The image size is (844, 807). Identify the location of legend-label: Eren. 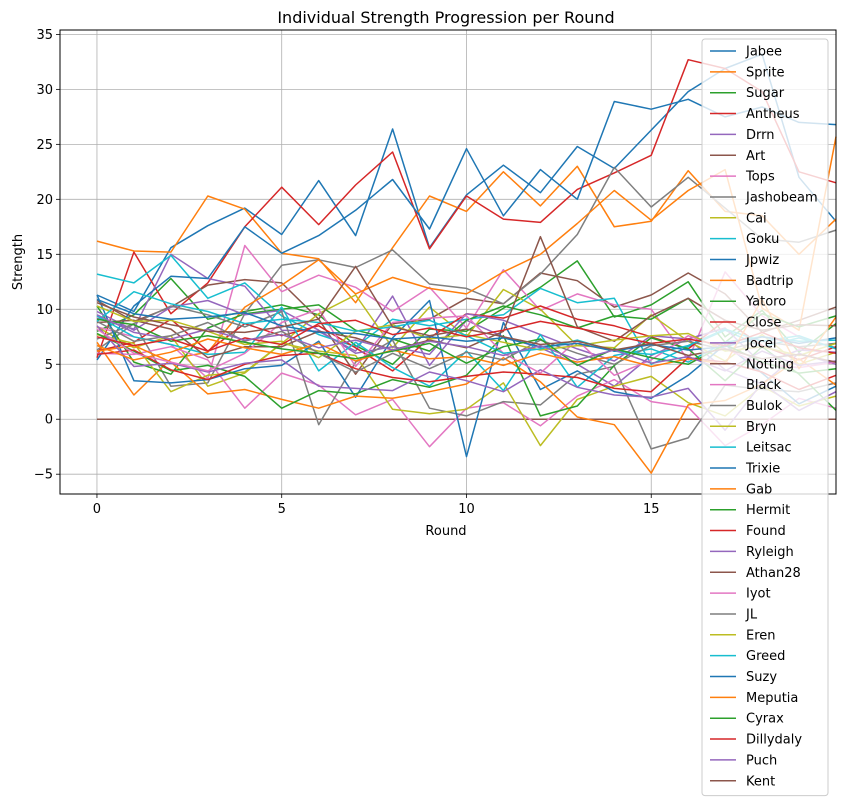
(761, 635).